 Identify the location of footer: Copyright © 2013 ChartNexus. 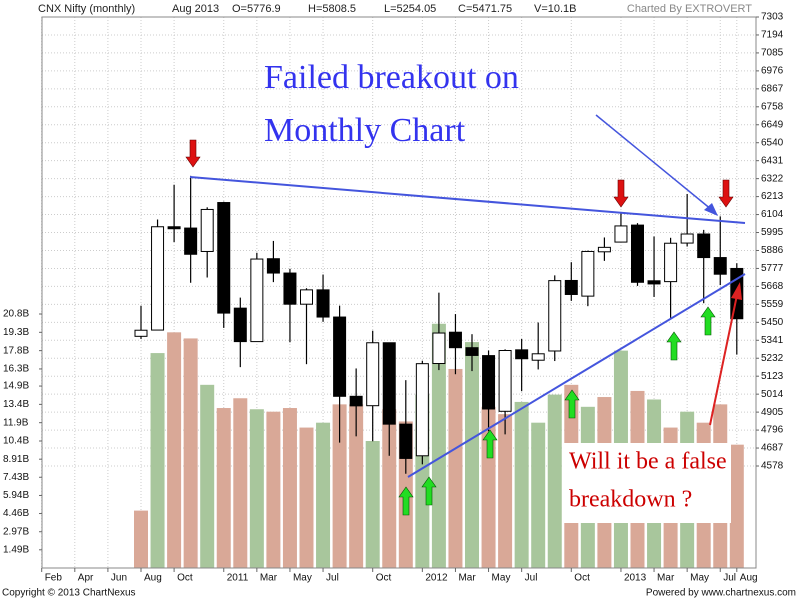
(69, 593).